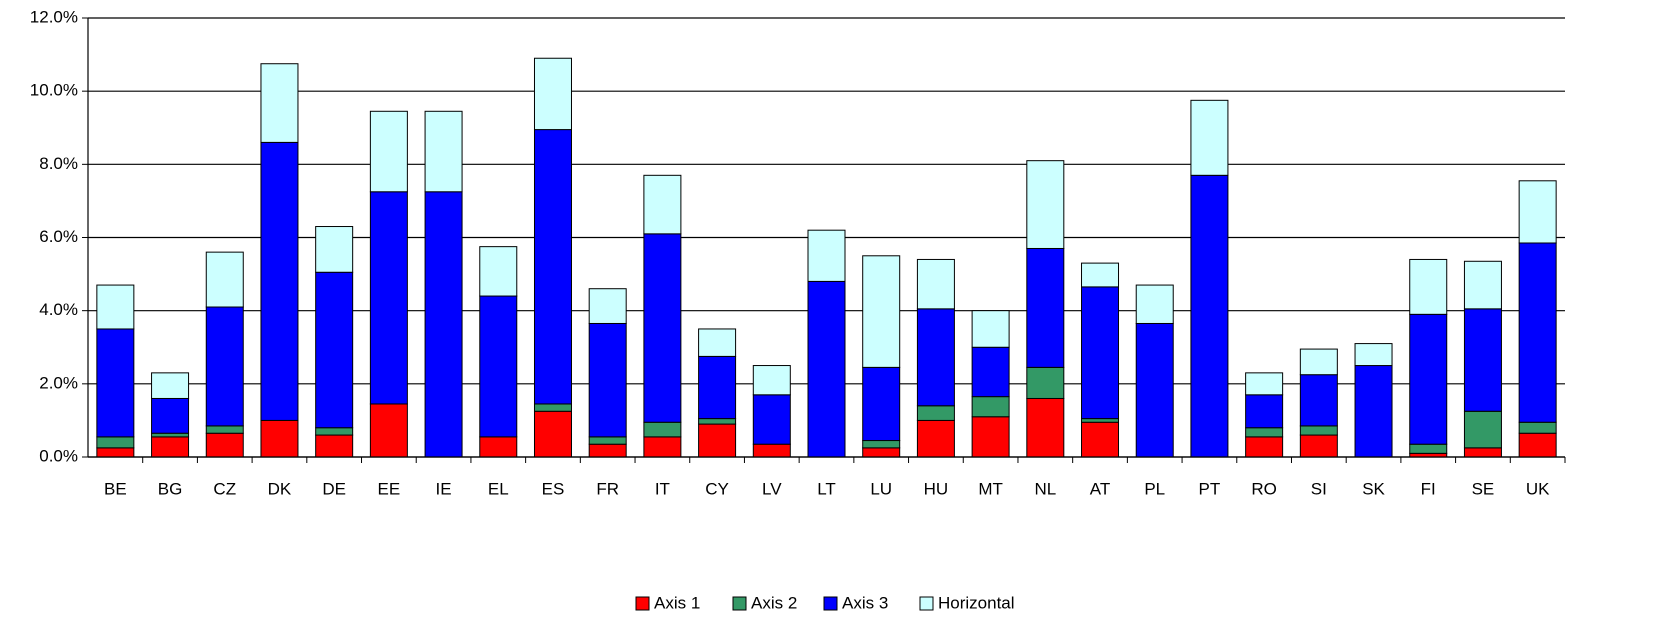  Describe the element at coordinates (1538, 488) in the screenshot. I see `x-tick-label: UK` at that location.